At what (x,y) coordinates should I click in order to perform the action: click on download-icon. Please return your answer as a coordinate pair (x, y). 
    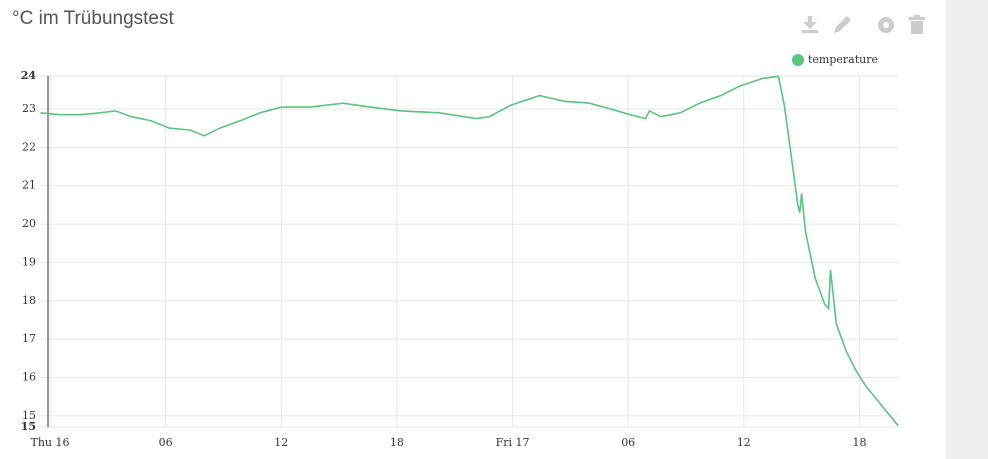
    Looking at the image, I should click on (810, 24).